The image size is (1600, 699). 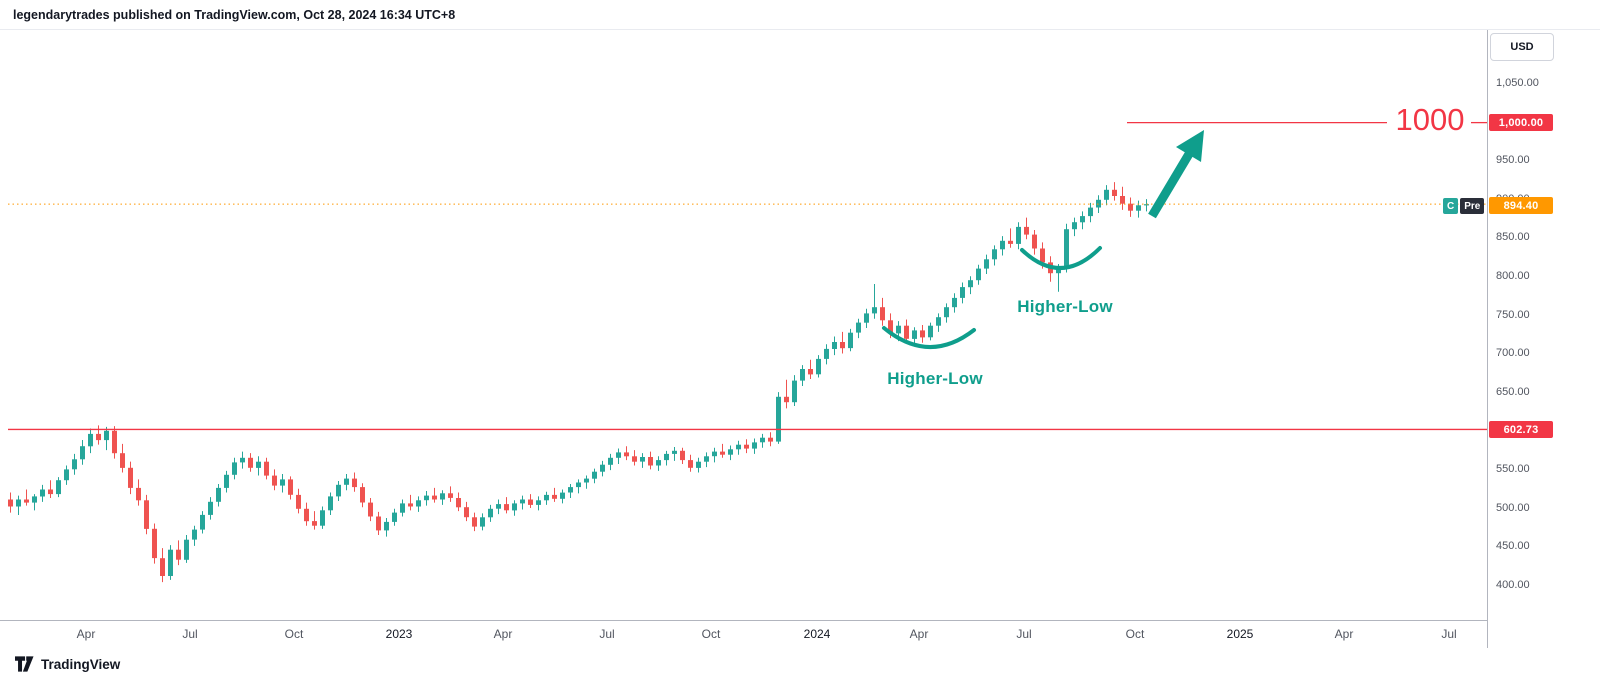 I want to click on higher-low-annotation-1: Higher-Low, so click(x=935, y=378).